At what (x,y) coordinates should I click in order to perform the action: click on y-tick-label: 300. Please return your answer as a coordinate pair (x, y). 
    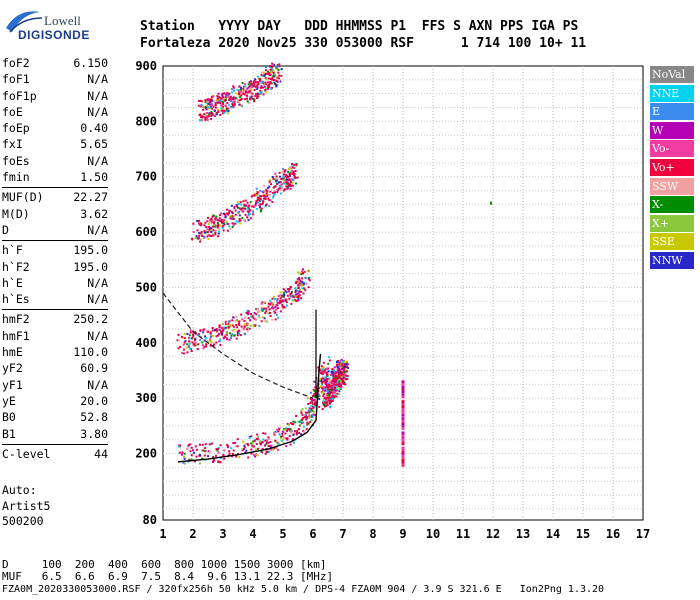
    Looking at the image, I should click on (146, 398).